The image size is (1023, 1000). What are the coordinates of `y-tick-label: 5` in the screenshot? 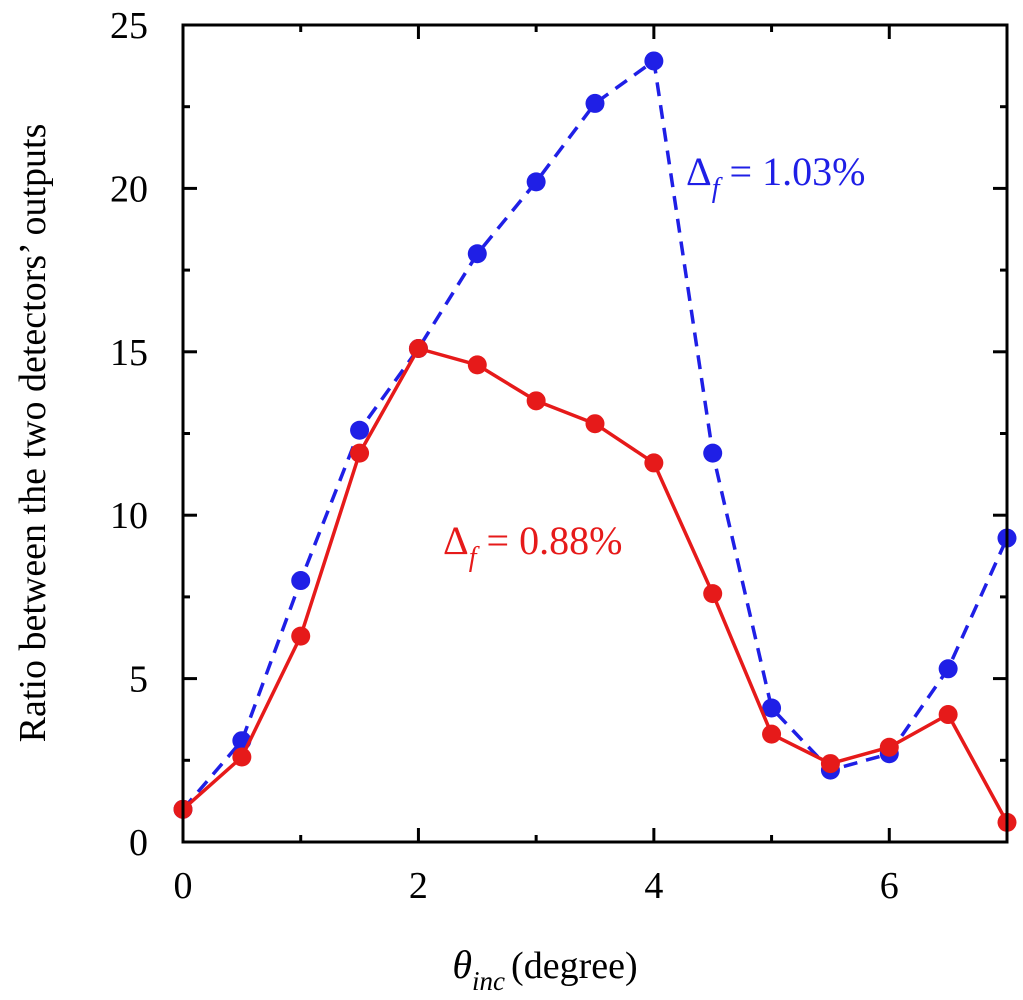 It's located at (138, 680).